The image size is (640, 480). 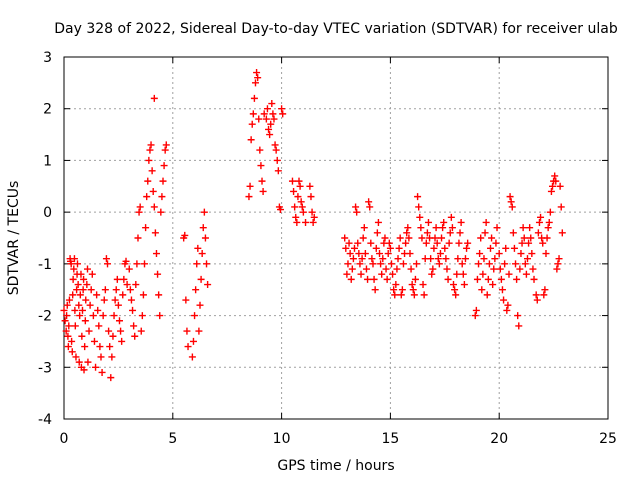 What do you see at coordinates (282, 439) in the screenshot?
I see `x-tick-label: 10` at bounding box center [282, 439].